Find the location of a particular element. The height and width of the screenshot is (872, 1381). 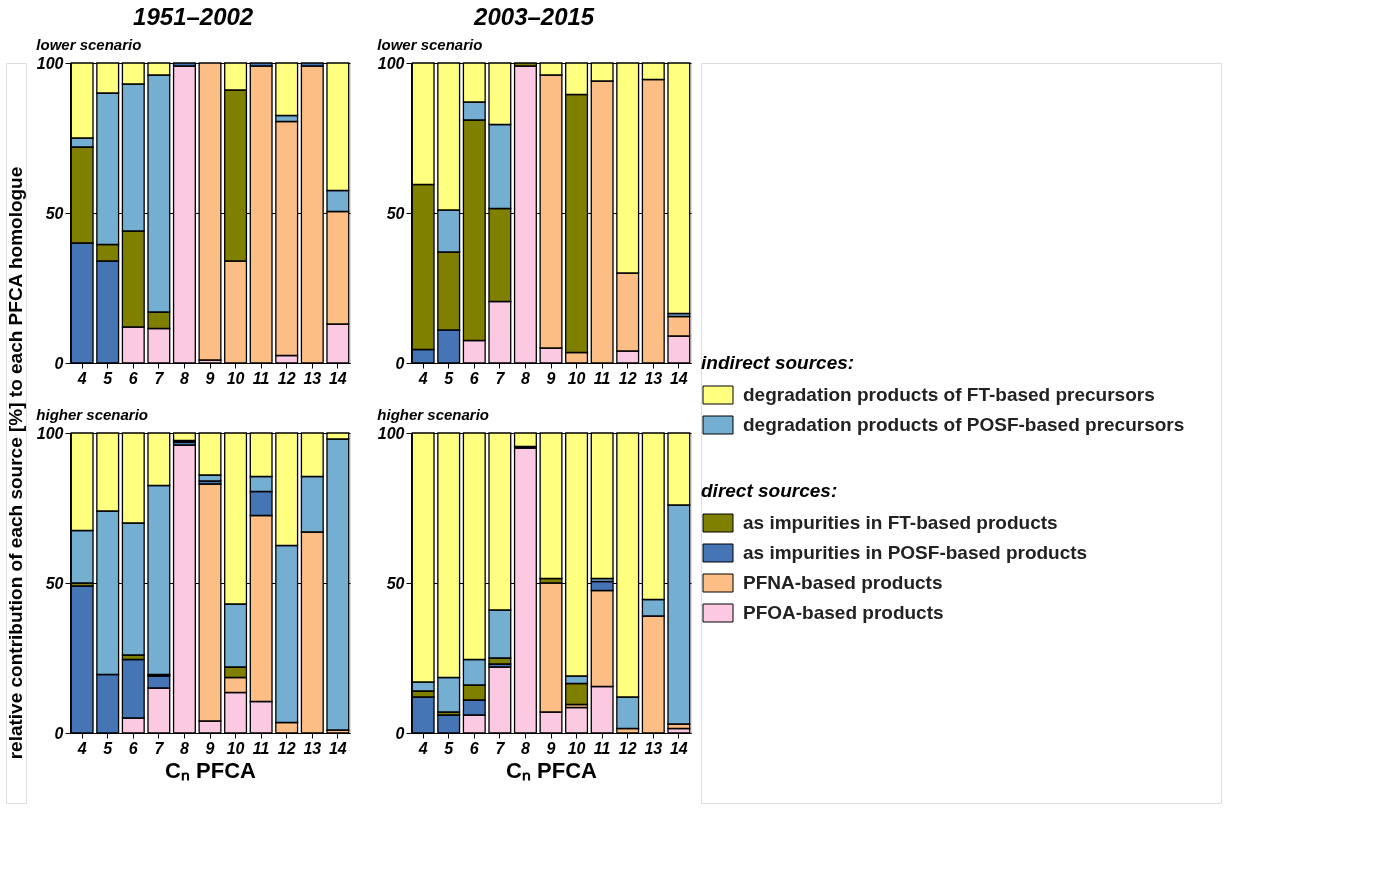

legend-label: as impurities in FT-based products is located at coordinates (900, 522).